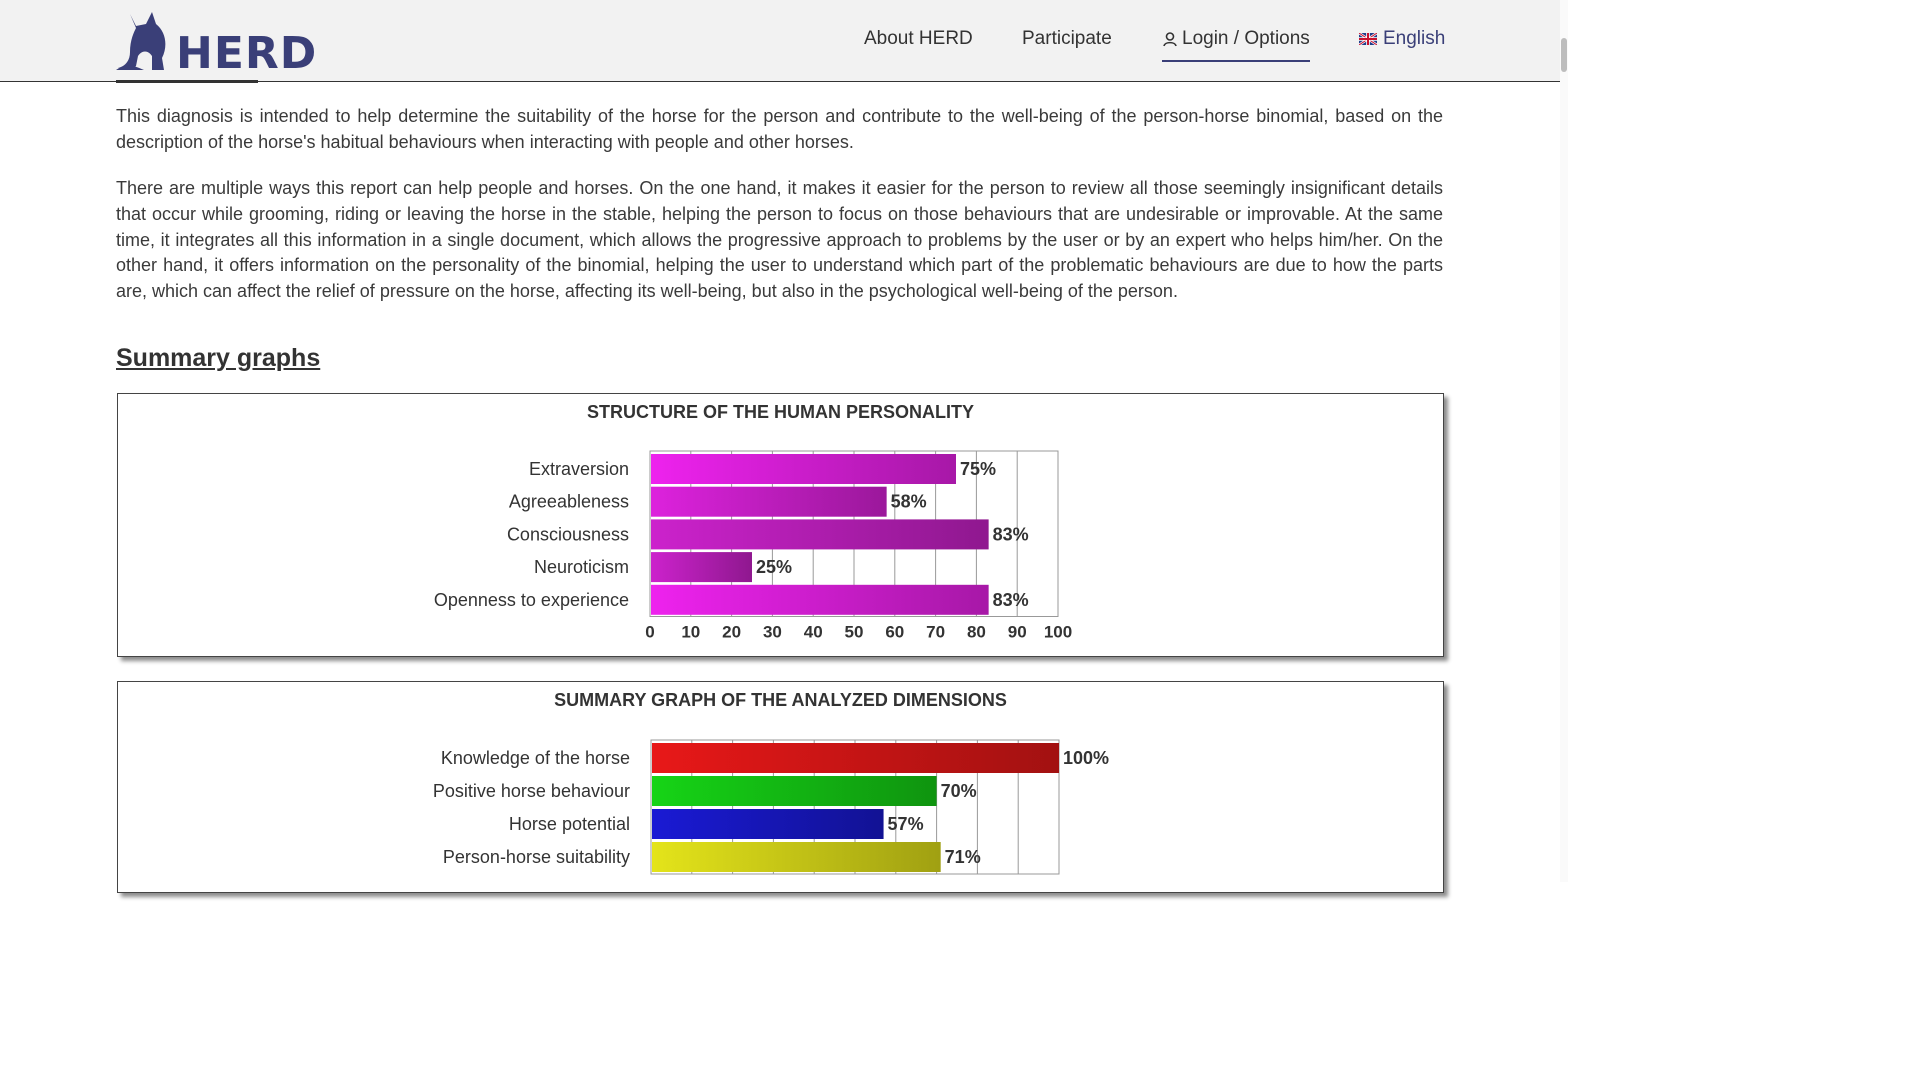 This screenshot has width=1920, height=1080. I want to click on summary-graphs-heading: Summary graphs, so click(218, 358).